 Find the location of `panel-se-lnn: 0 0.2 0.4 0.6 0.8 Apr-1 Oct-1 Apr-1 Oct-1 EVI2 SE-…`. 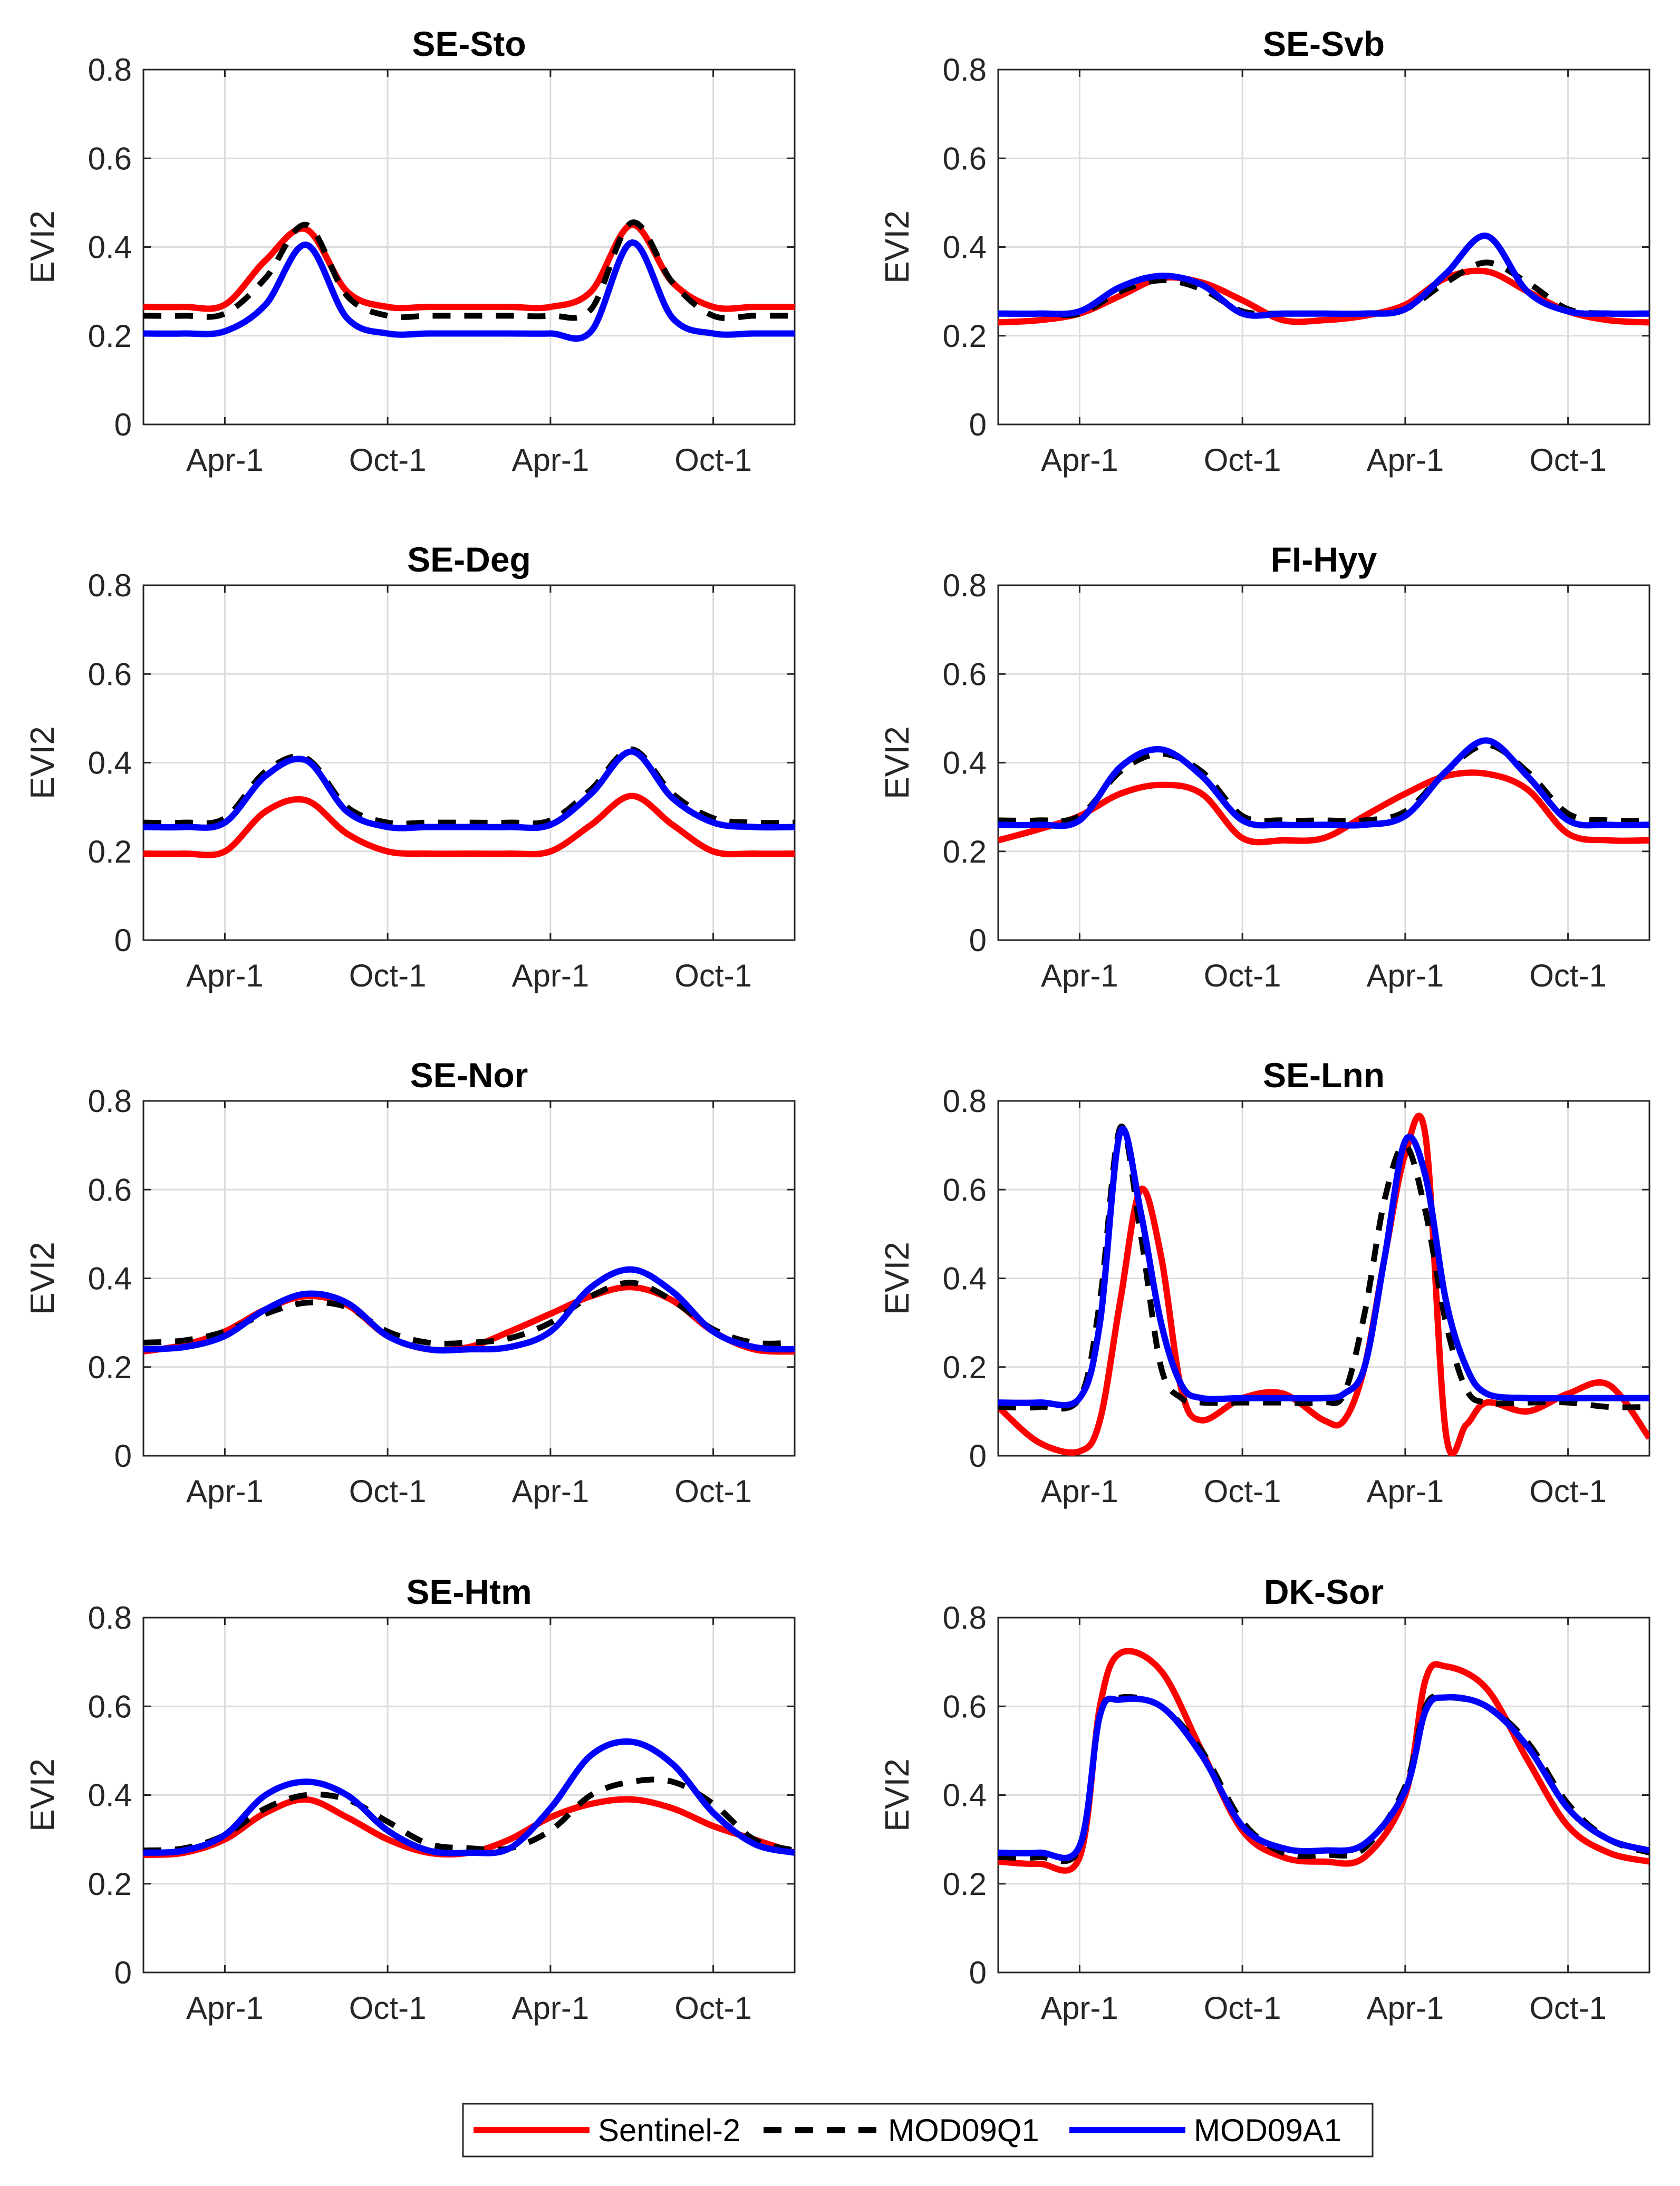

panel-se-lnn: 0 0.2 0.4 0.6 0.8 Apr-1 Oct-1 Apr-1 Oct-1 EVI2 SE-… is located at coordinates (1264, 1282).